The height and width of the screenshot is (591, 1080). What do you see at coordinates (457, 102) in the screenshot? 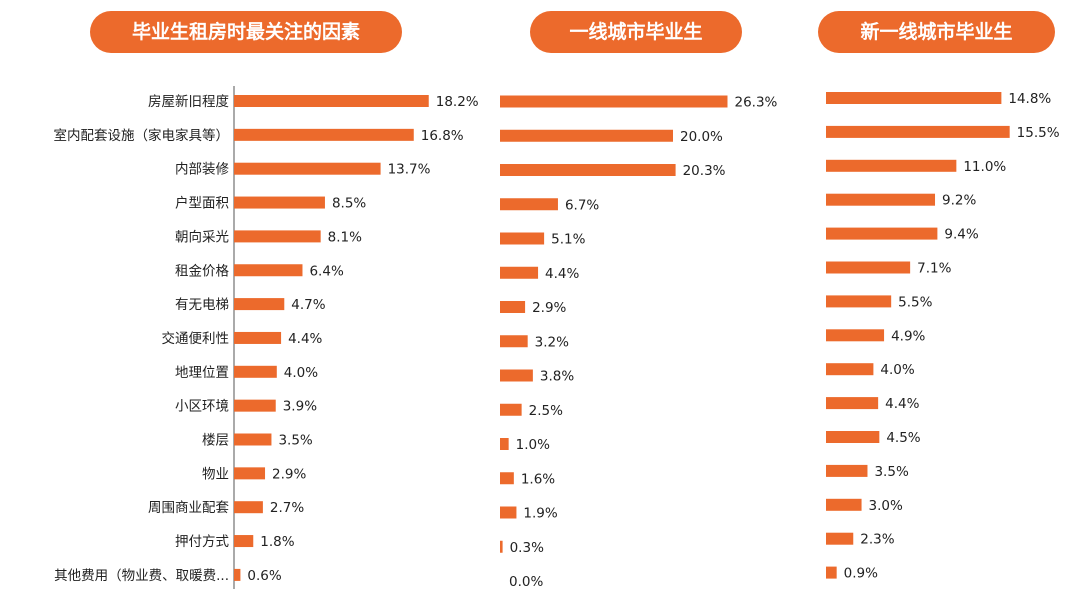
I see `data-label: 18.2%` at bounding box center [457, 102].